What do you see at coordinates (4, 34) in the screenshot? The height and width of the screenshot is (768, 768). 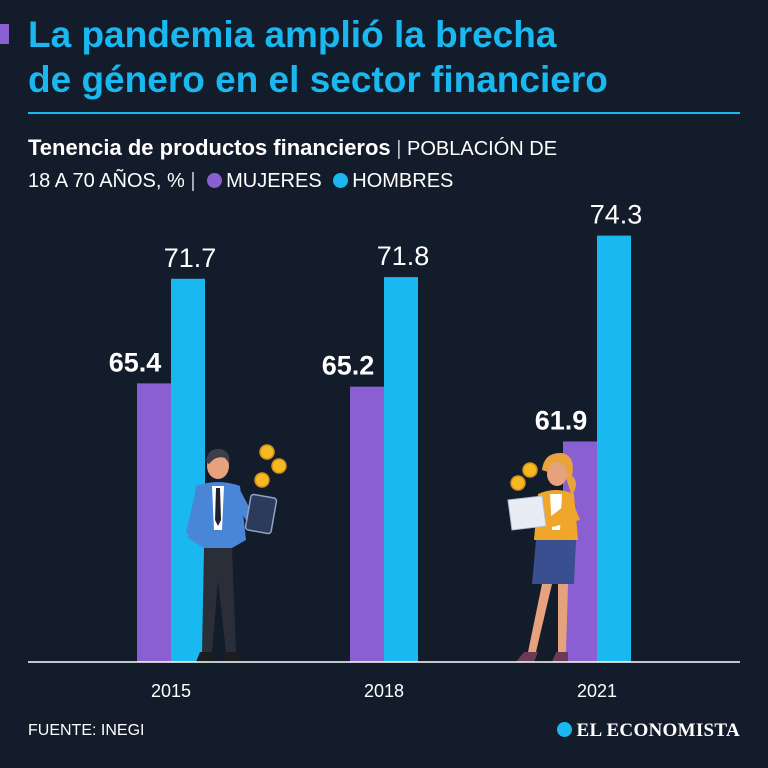 I see `title-accent-bar` at bounding box center [4, 34].